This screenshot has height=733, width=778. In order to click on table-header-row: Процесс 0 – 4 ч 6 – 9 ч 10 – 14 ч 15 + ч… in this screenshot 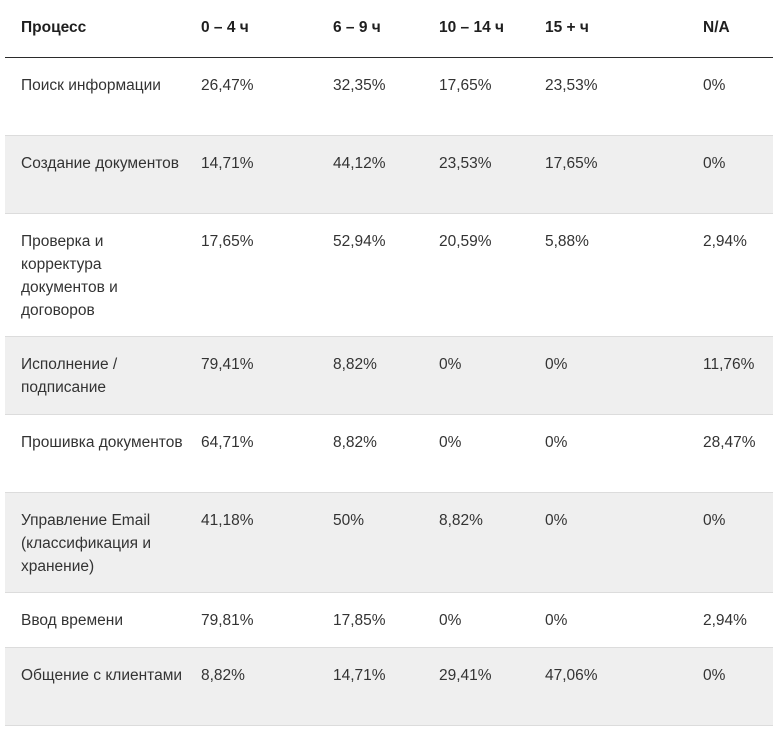, I will do `click(389, 29)`.